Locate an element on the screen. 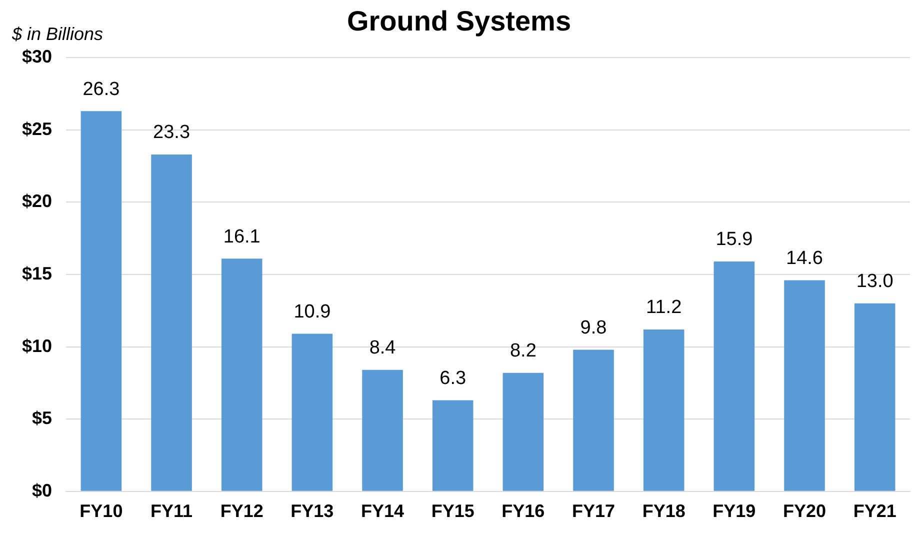 The width and height of the screenshot is (914, 539). y-tick-label: $20 is located at coordinates (37, 201).